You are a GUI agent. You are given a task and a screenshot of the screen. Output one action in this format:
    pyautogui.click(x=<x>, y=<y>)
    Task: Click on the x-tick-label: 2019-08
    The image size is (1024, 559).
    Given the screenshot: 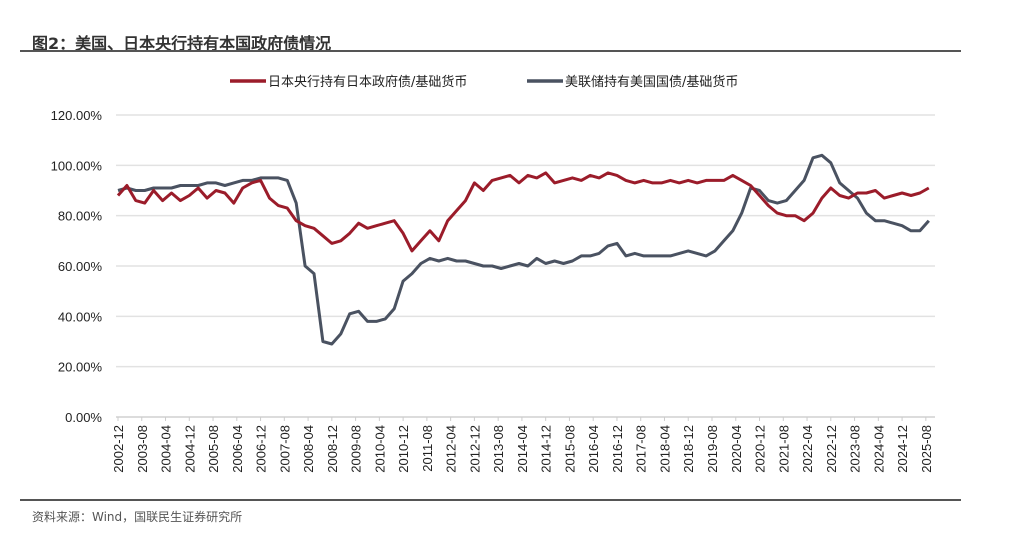 What is the action you would take?
    pyautogui.click(x=712, y=449)
    